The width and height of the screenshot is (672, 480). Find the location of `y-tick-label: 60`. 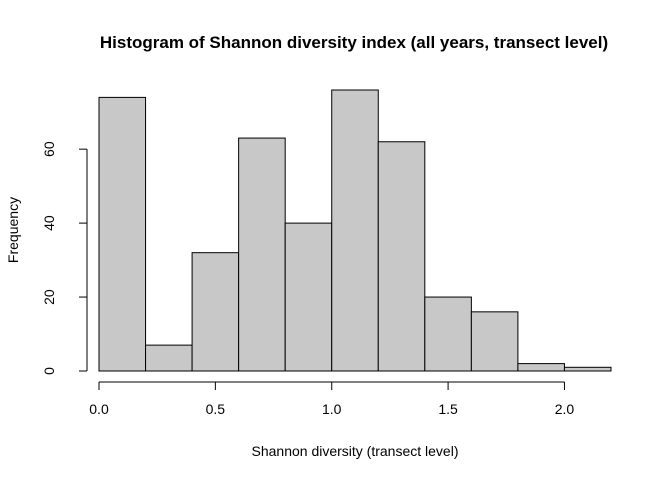

y-tick-label: 60 is located at coordinates (49, 149).